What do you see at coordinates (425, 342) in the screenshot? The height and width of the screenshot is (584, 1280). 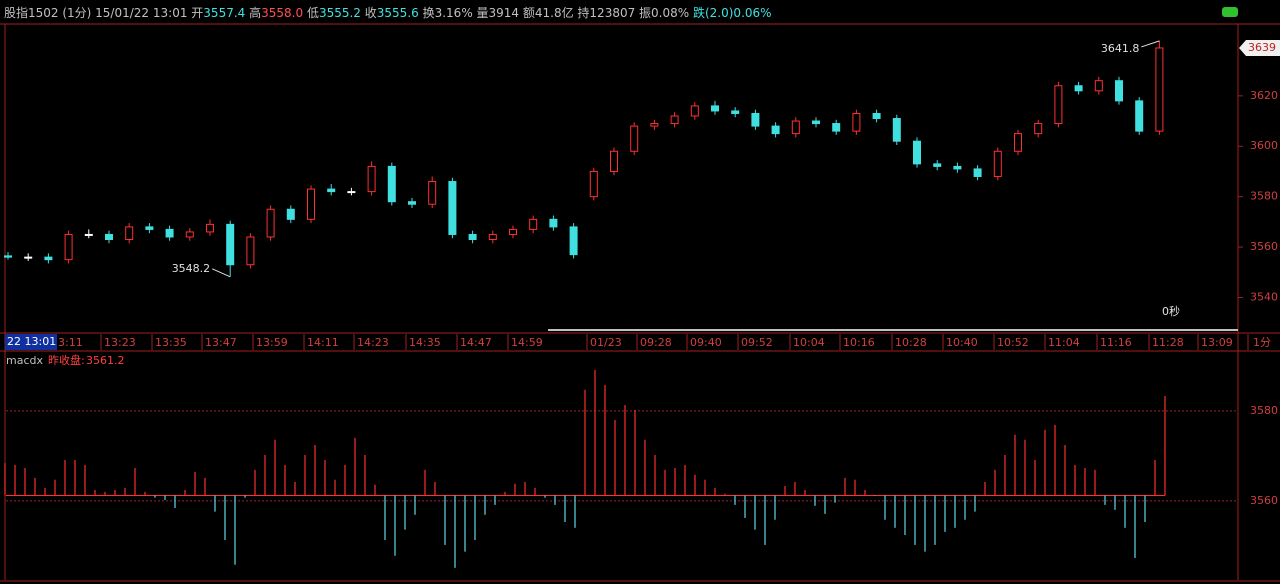 I see `x-tick-label: 14:35` at bounding box center [425, 342].